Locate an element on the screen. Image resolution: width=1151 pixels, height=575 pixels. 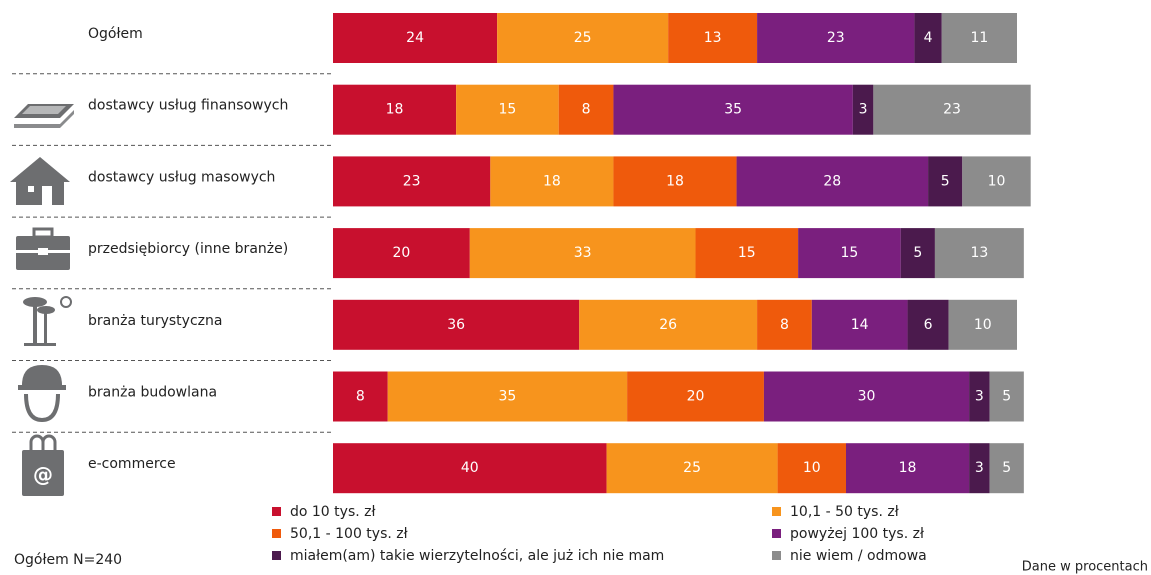
value-label: 11 is located at coordinates (979, 38).